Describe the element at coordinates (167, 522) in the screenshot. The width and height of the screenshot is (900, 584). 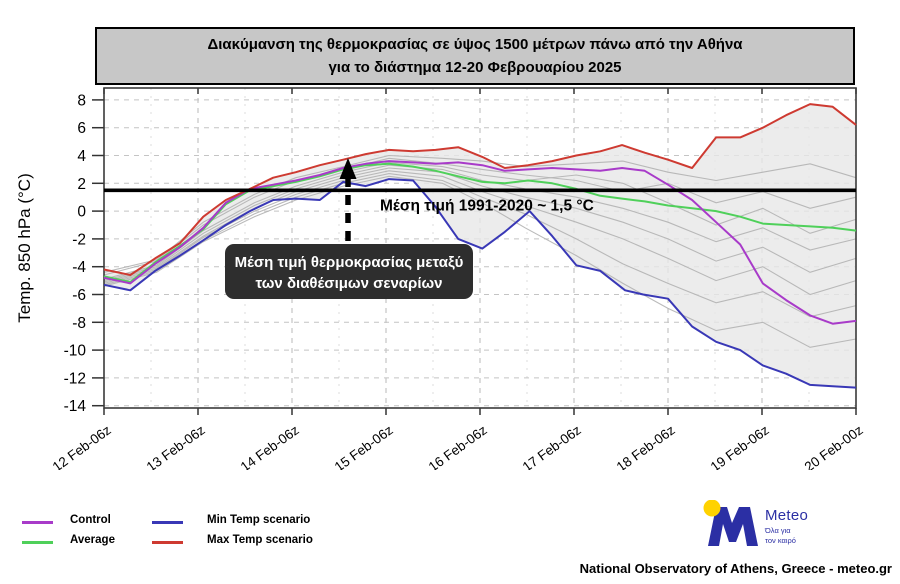
I see `min-temp-line-swatch` at that location.